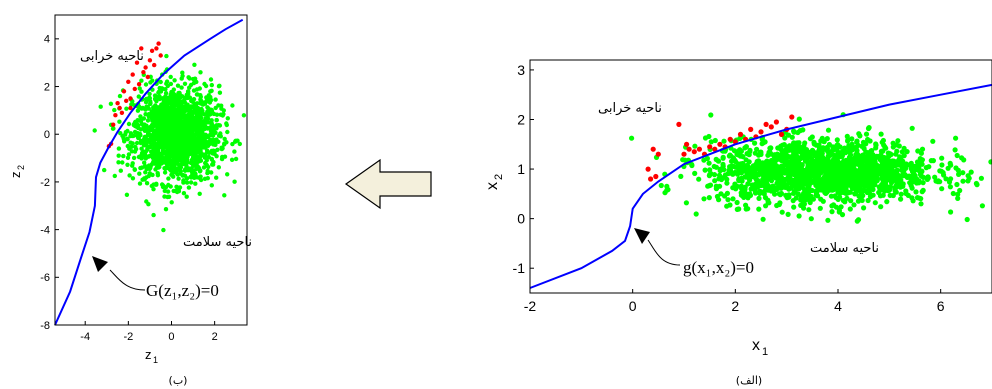 The image size is (992, 389). What do you see at coordinates (519, 268) in the screenshot?
I see `y-tick-label: -1` at bounding box center [519, 268].